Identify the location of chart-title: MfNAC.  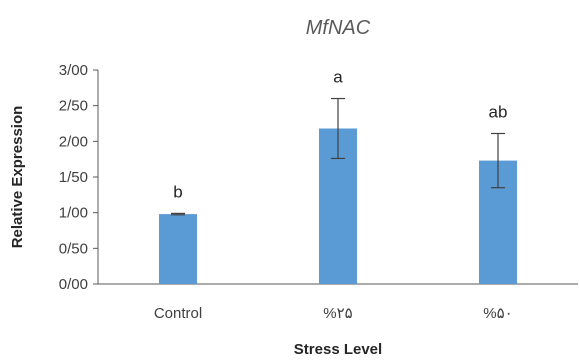
(338, 28).